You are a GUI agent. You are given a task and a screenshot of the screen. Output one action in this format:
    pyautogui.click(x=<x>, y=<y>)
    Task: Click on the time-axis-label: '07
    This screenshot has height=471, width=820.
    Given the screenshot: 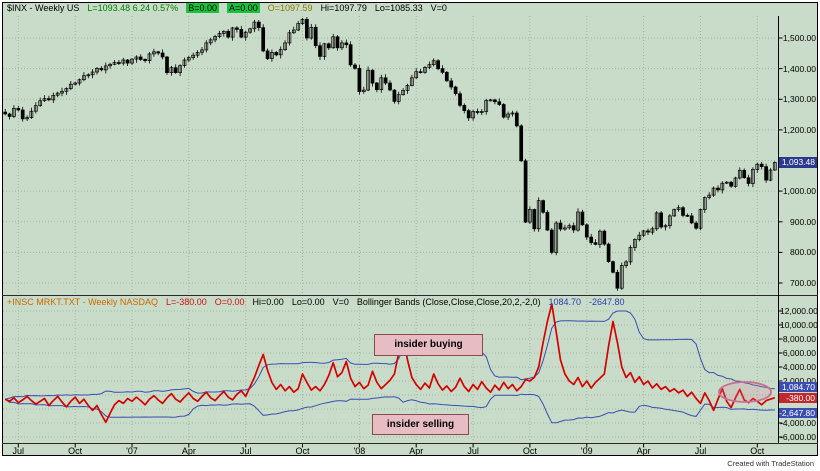 What is the action you would take?
    pyautogui.click(x=132, y=451)
    